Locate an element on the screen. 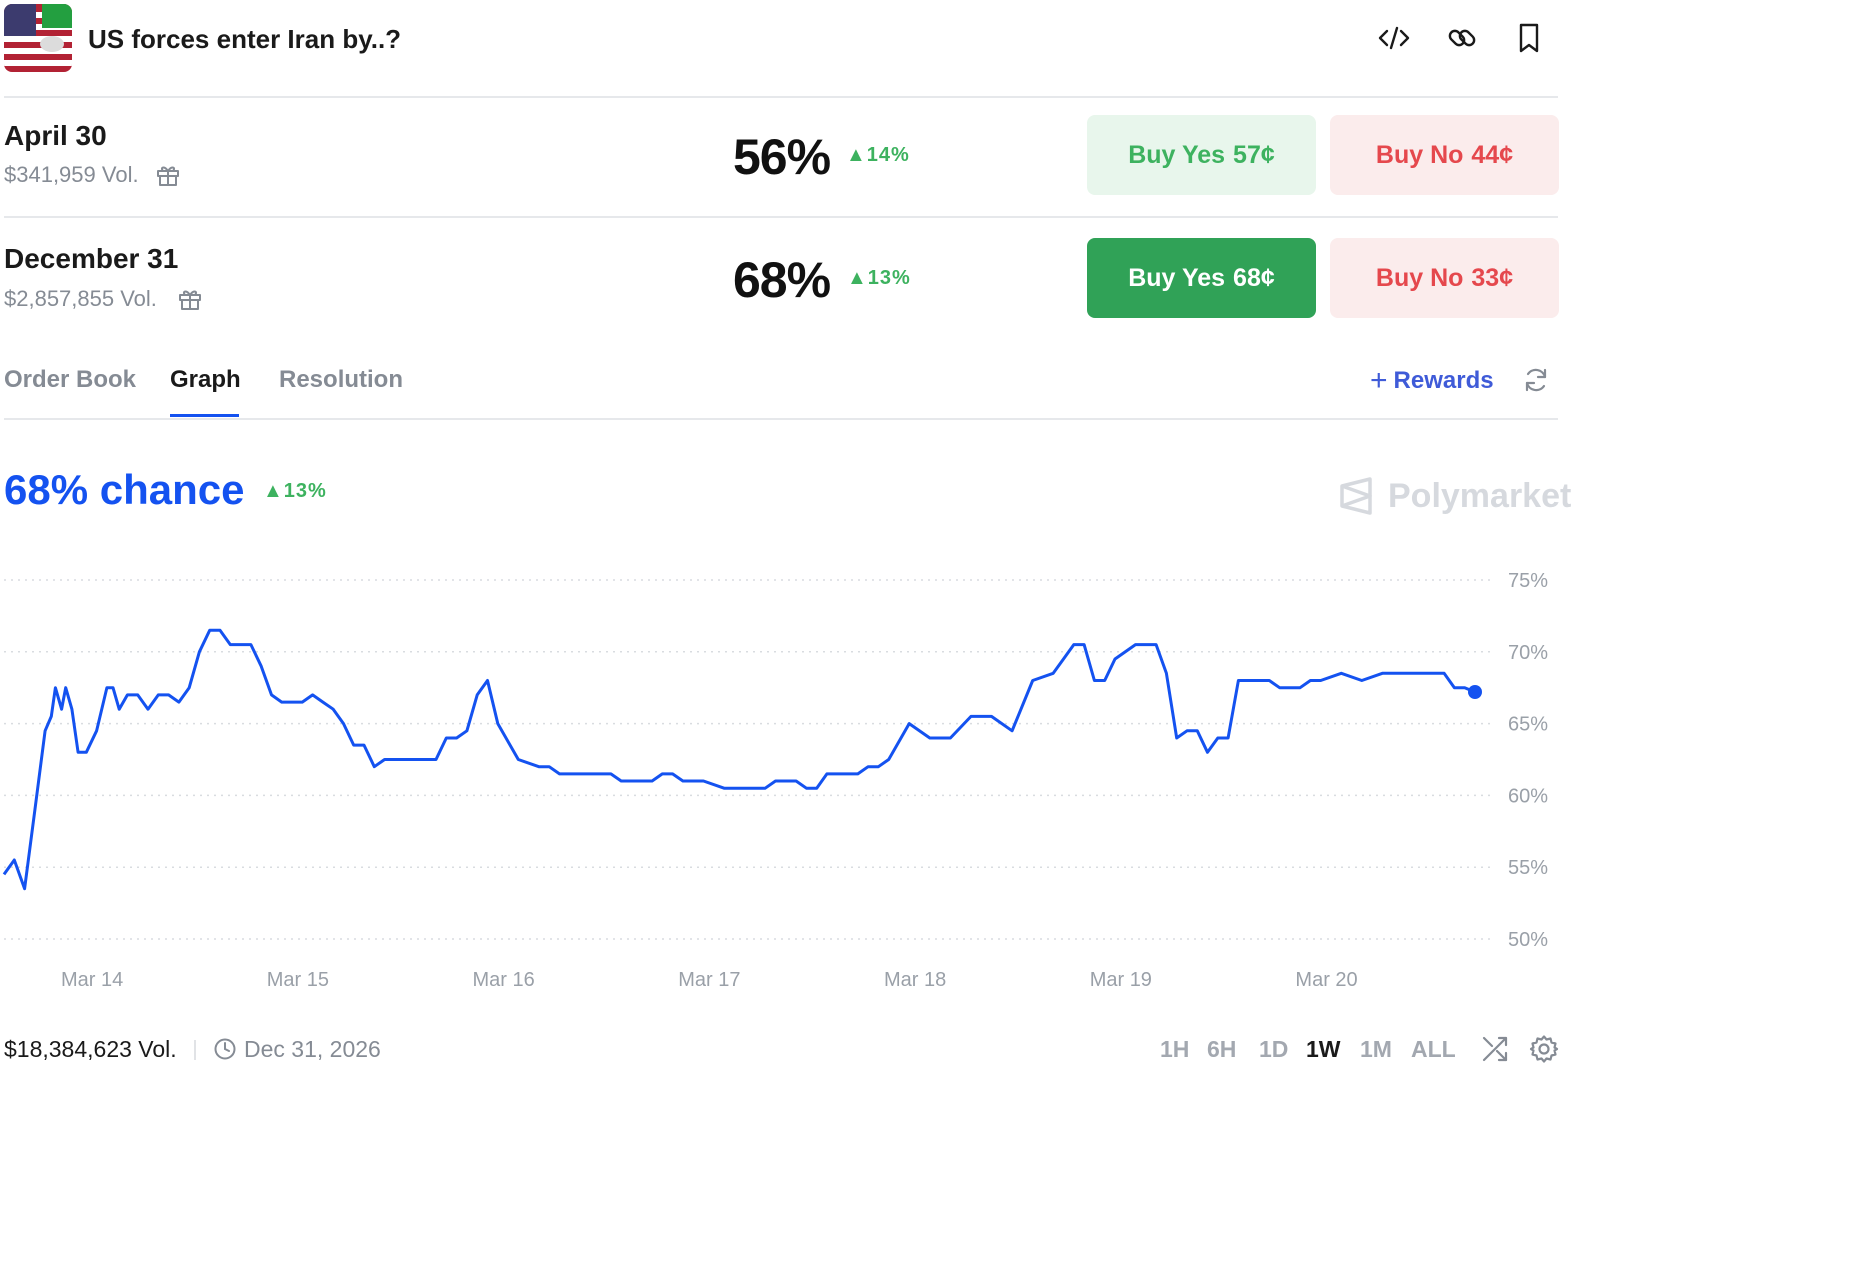  x-tick-label: Mar 20 is located at coordinates (1326, 980).